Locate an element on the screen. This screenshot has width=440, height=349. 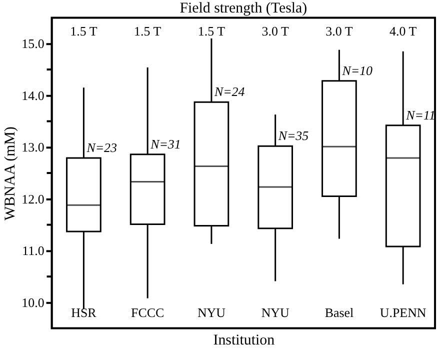
y-axis-title: WBNAA (mM) is located at coordinates (10, 173).